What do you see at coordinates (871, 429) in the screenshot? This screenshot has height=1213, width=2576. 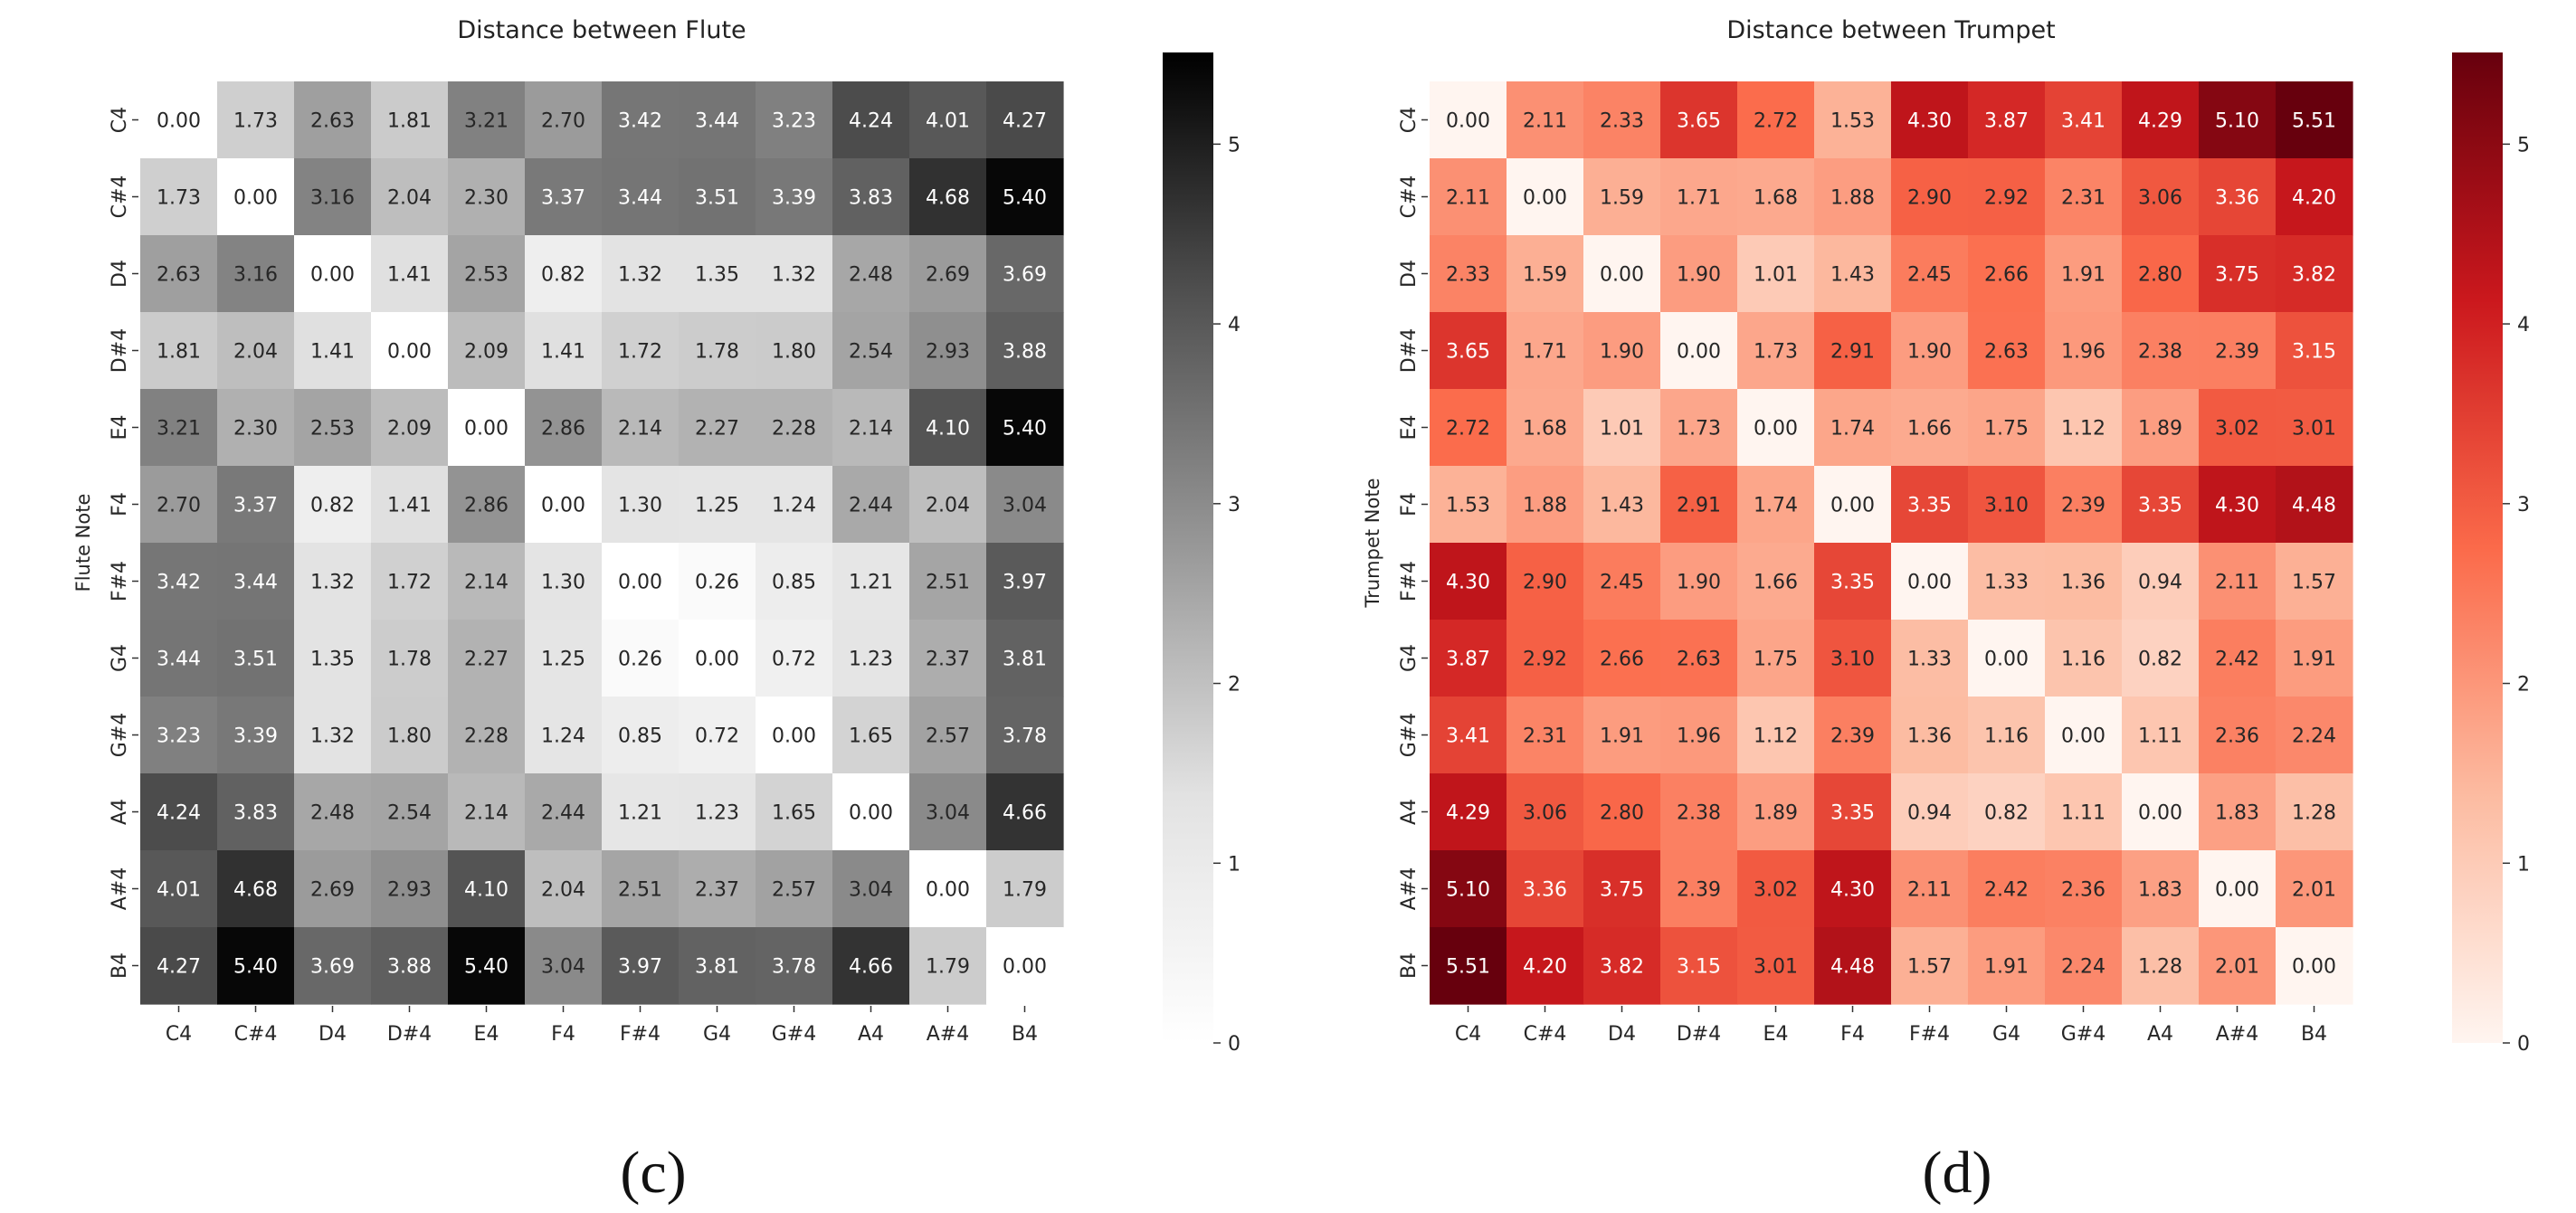 I see `data-label: 2.14` at bounding box center [871, 429].